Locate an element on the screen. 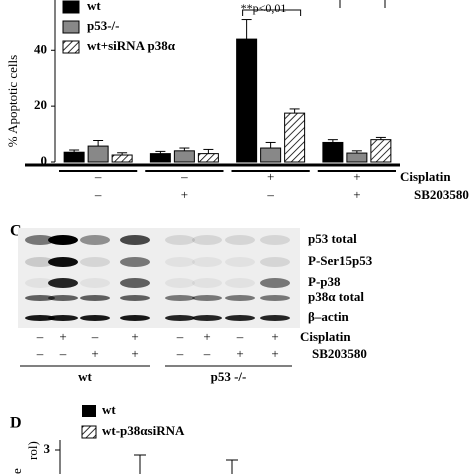 Image resolution: width=474 pixels, height=474 pixels. y-label: rol) is located at coordinates (32, 450).